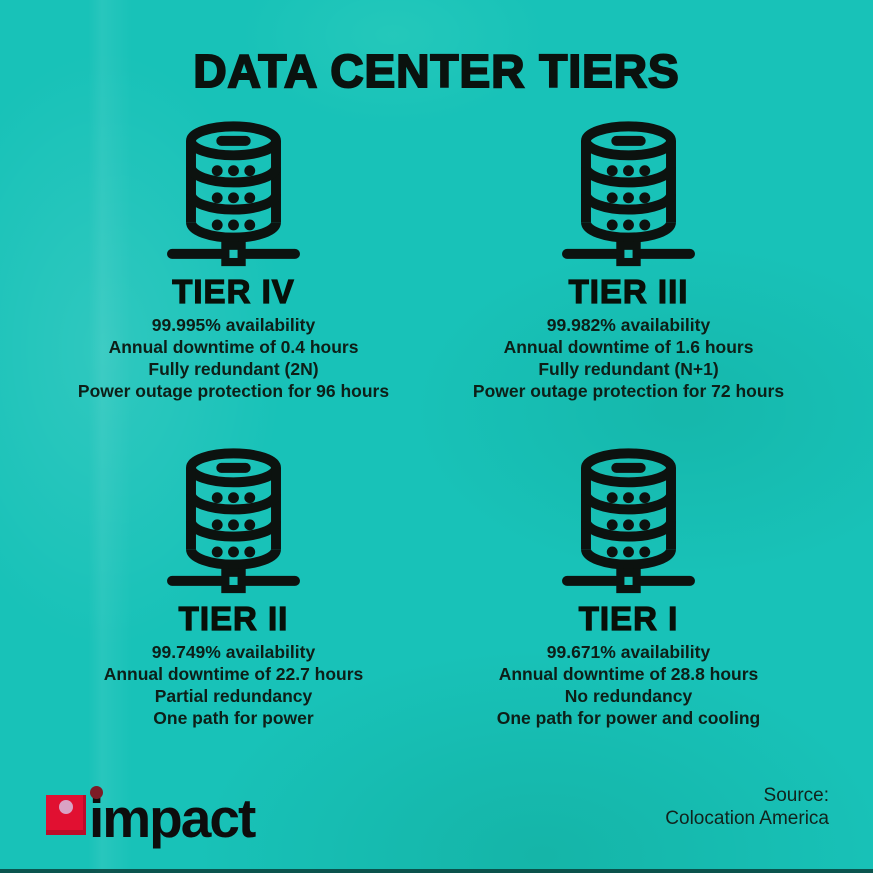  Describe the element at coordinates (96, 792) in the screenshot. I see `logo-i-dot-icon` at that location.